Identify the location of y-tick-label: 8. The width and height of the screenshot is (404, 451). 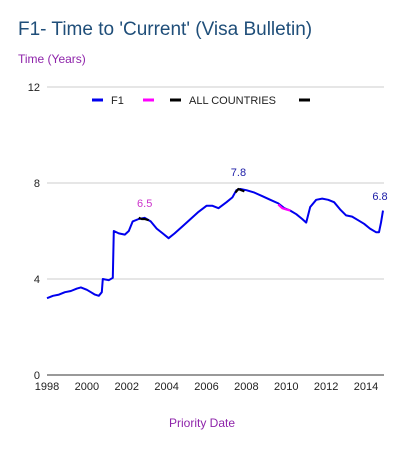
(37, 184).